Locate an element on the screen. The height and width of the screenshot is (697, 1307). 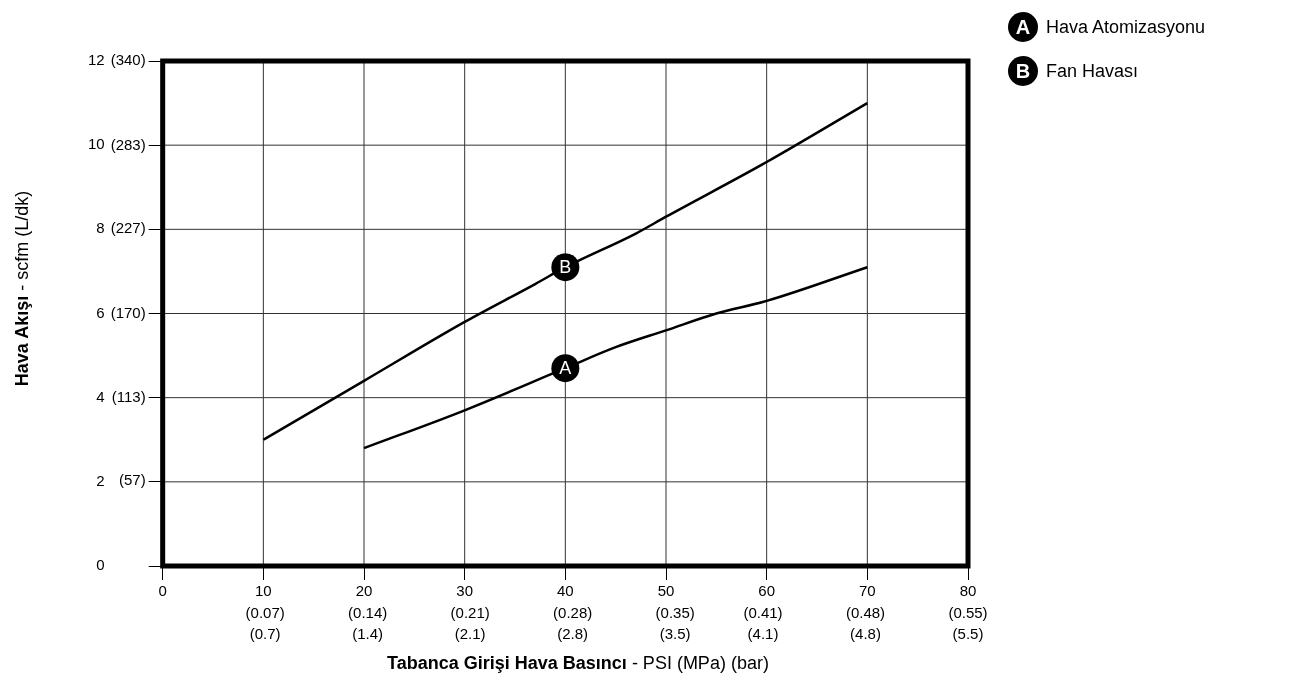
y-tick-label: 6 is located at coordinates (100, 312).